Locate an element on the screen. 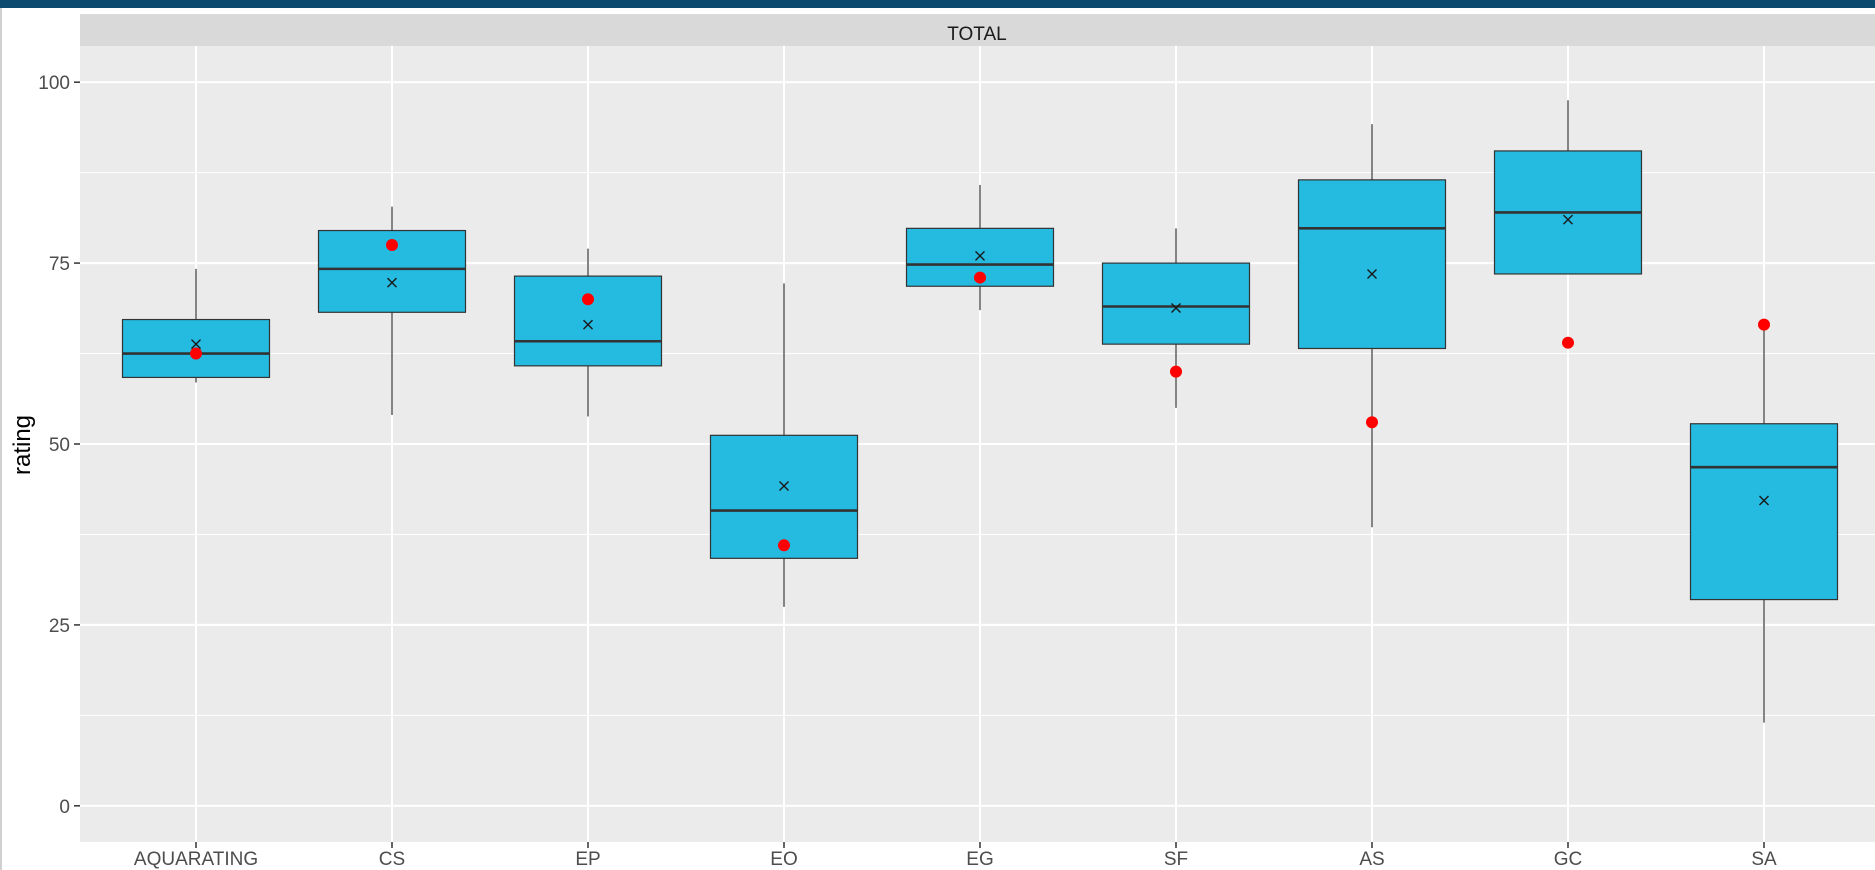 The height and width of the screenshot is (870, 1875). x-tick-label: AS is located at coordinates (1371, 859).